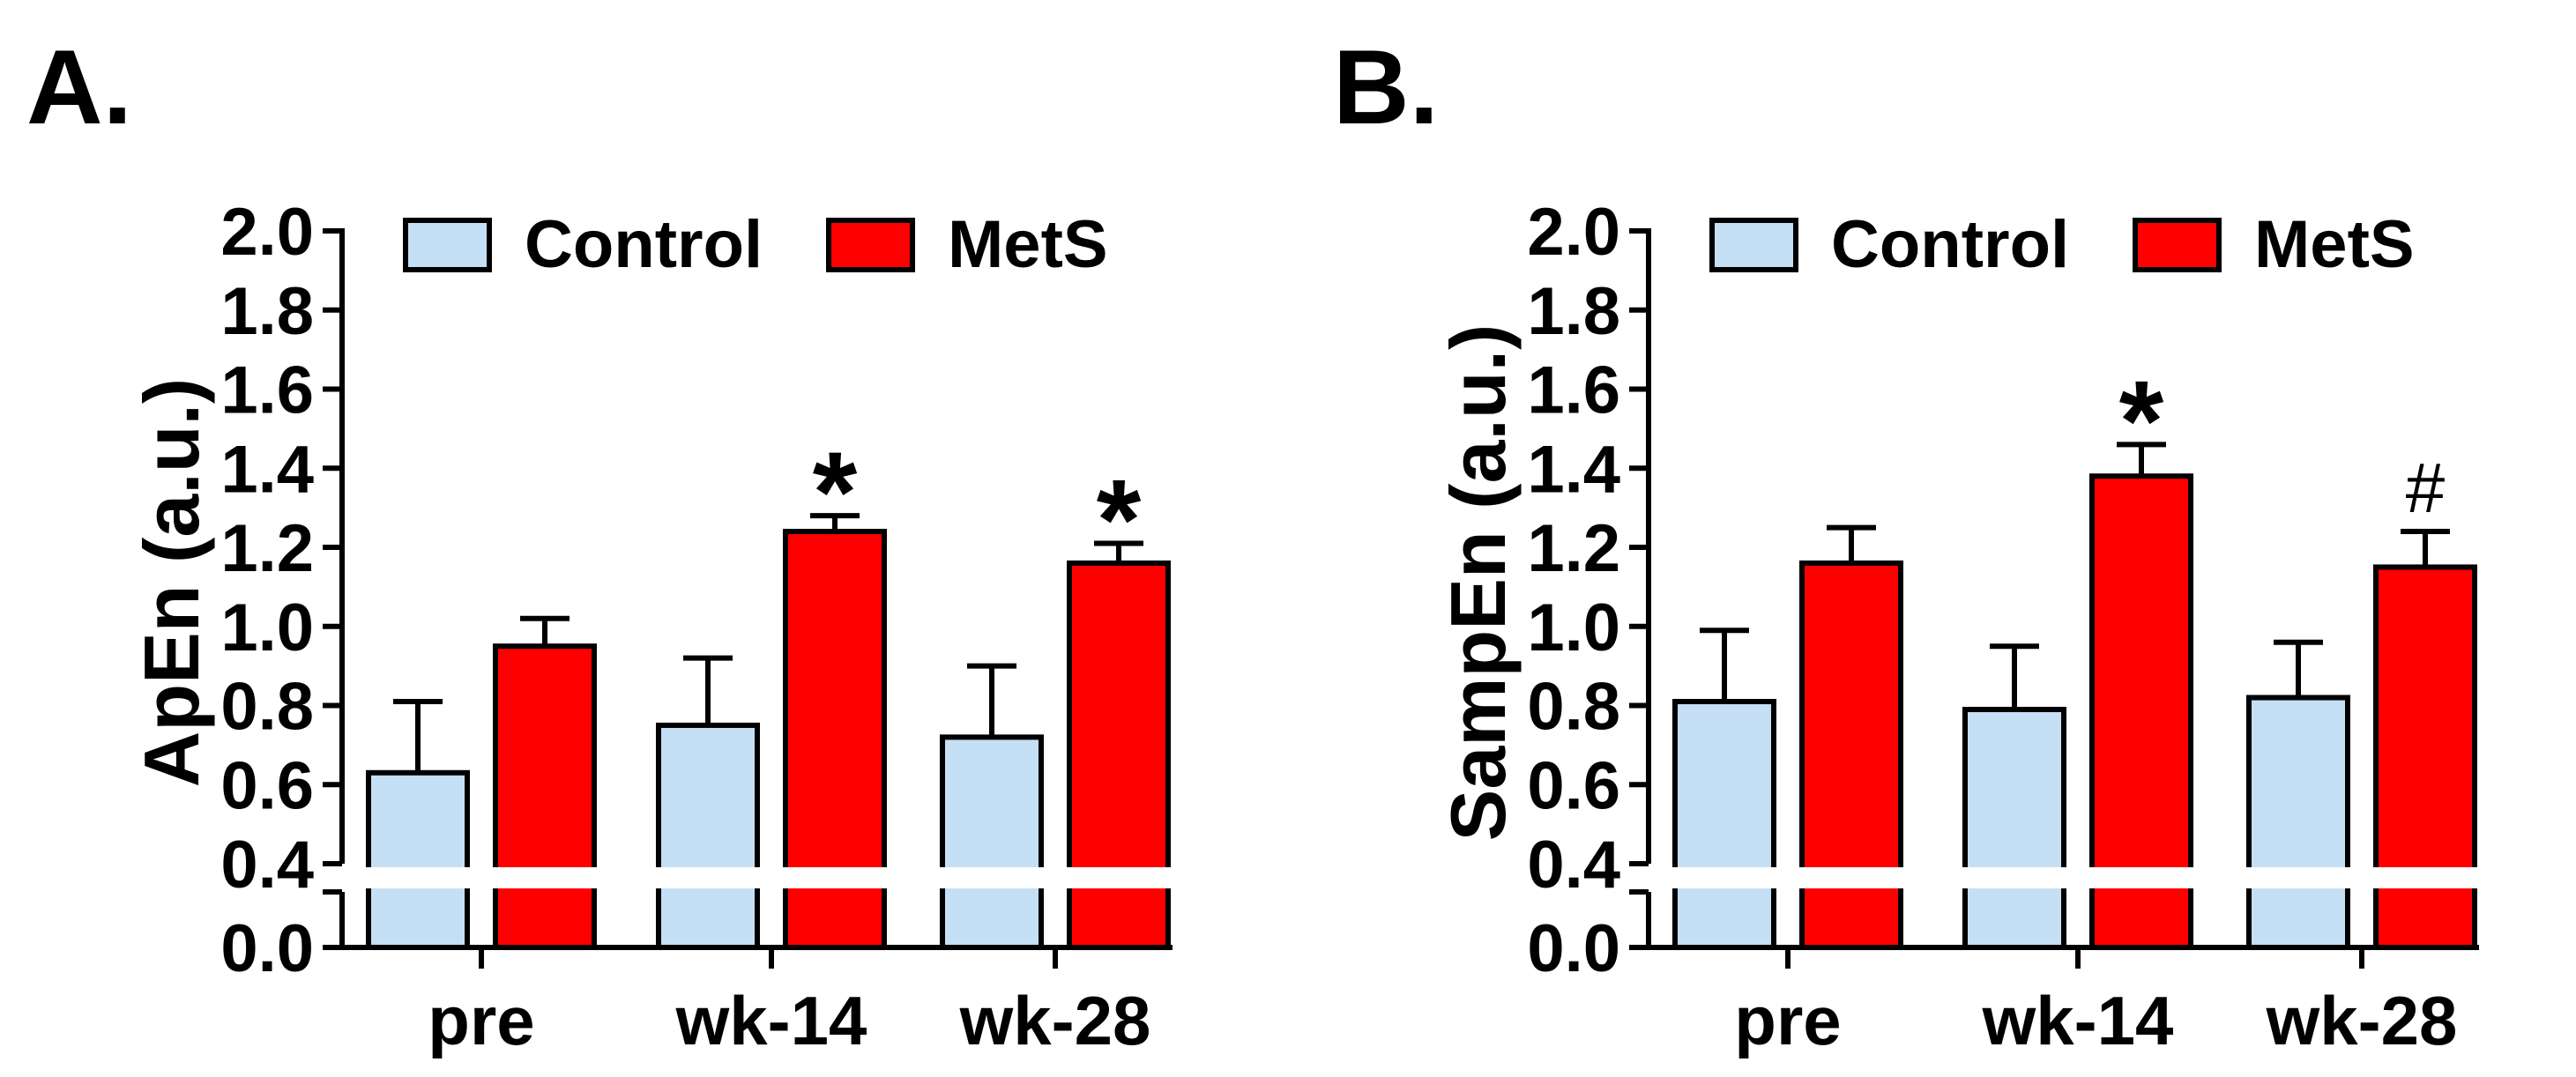 The width and height of the screenshot is (2576, 1077). Describe the element at coordinates (1478, 583) in the screenshot. I see `y-axis-label: SampEn (a.u.)` at that location.